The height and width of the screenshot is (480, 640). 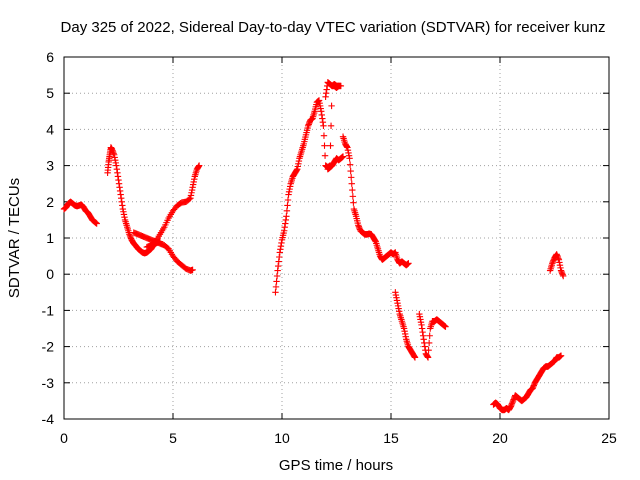 What do you see at coordinates (50, 93) in the screenshot?
I see `y-tick-label: 5` at bounding box center [50, 93].